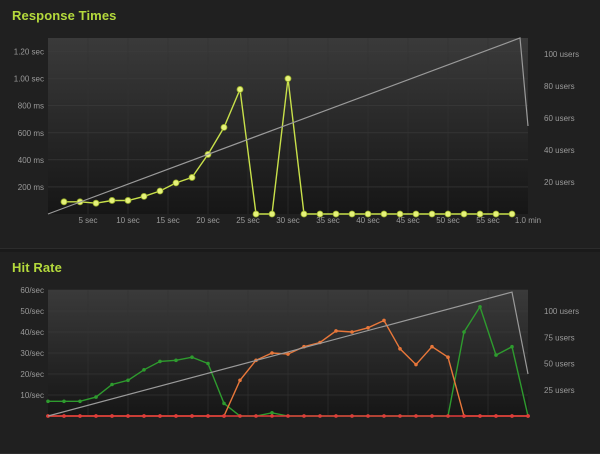  Describe the element at coordinates (31, 106) in the screenshot. I see `y-tick-label: 800 ms` at that location.